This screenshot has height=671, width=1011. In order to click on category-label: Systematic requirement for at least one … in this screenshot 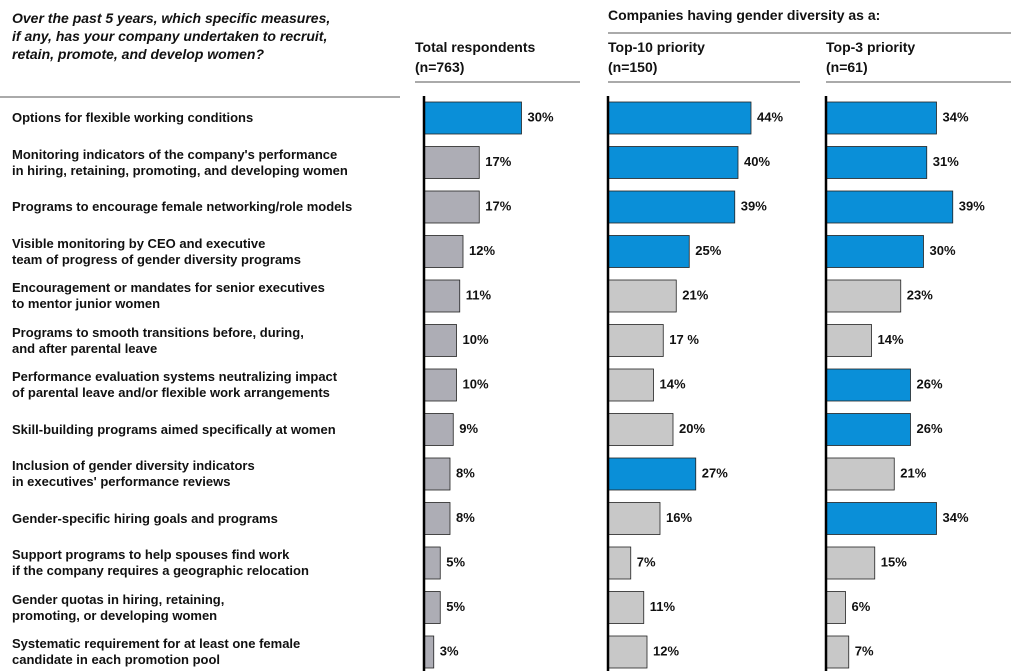, I will do `click(156, 651)`.